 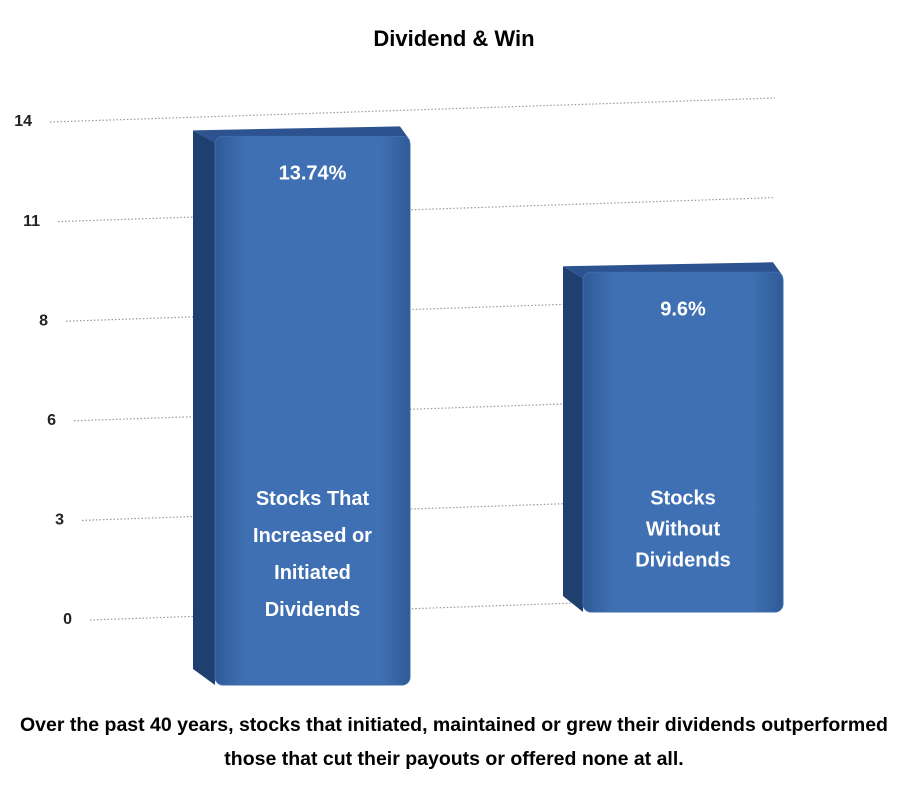 What do you see at coordinates (31, 221) in the screenshot?
I see `y-tick-label: 11` at bounding box center [31, 221].